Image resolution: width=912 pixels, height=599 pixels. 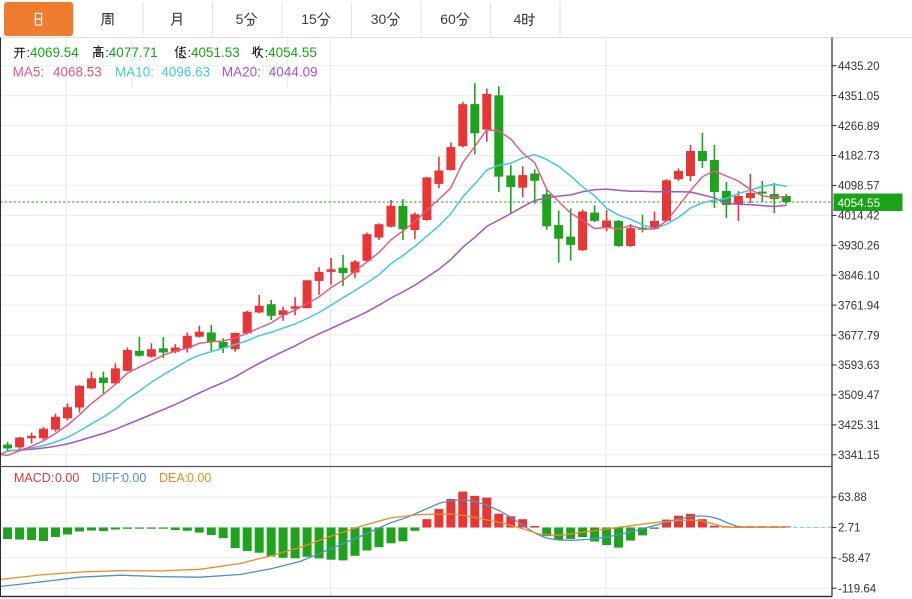 I want to click on svg-text: MA5:, so click(x=29, y=72).